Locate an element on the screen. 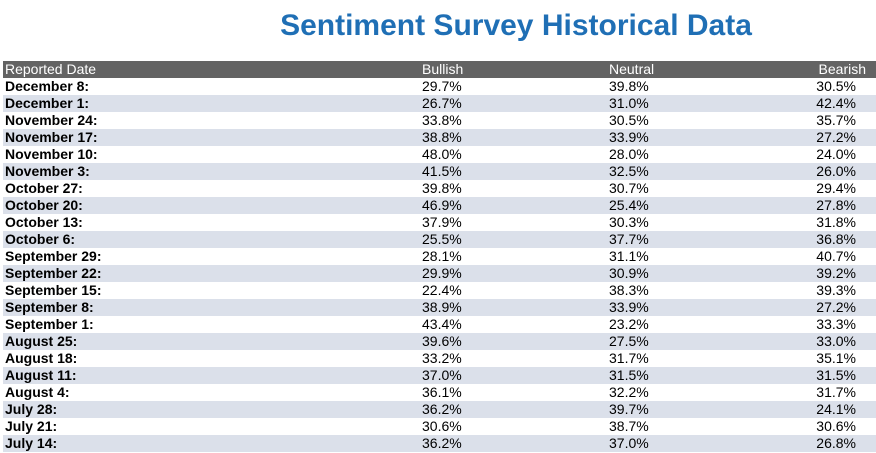 This screenshot has height=453, width=876. cell-bullish: 26.7% is located at coordinates (442, 103).